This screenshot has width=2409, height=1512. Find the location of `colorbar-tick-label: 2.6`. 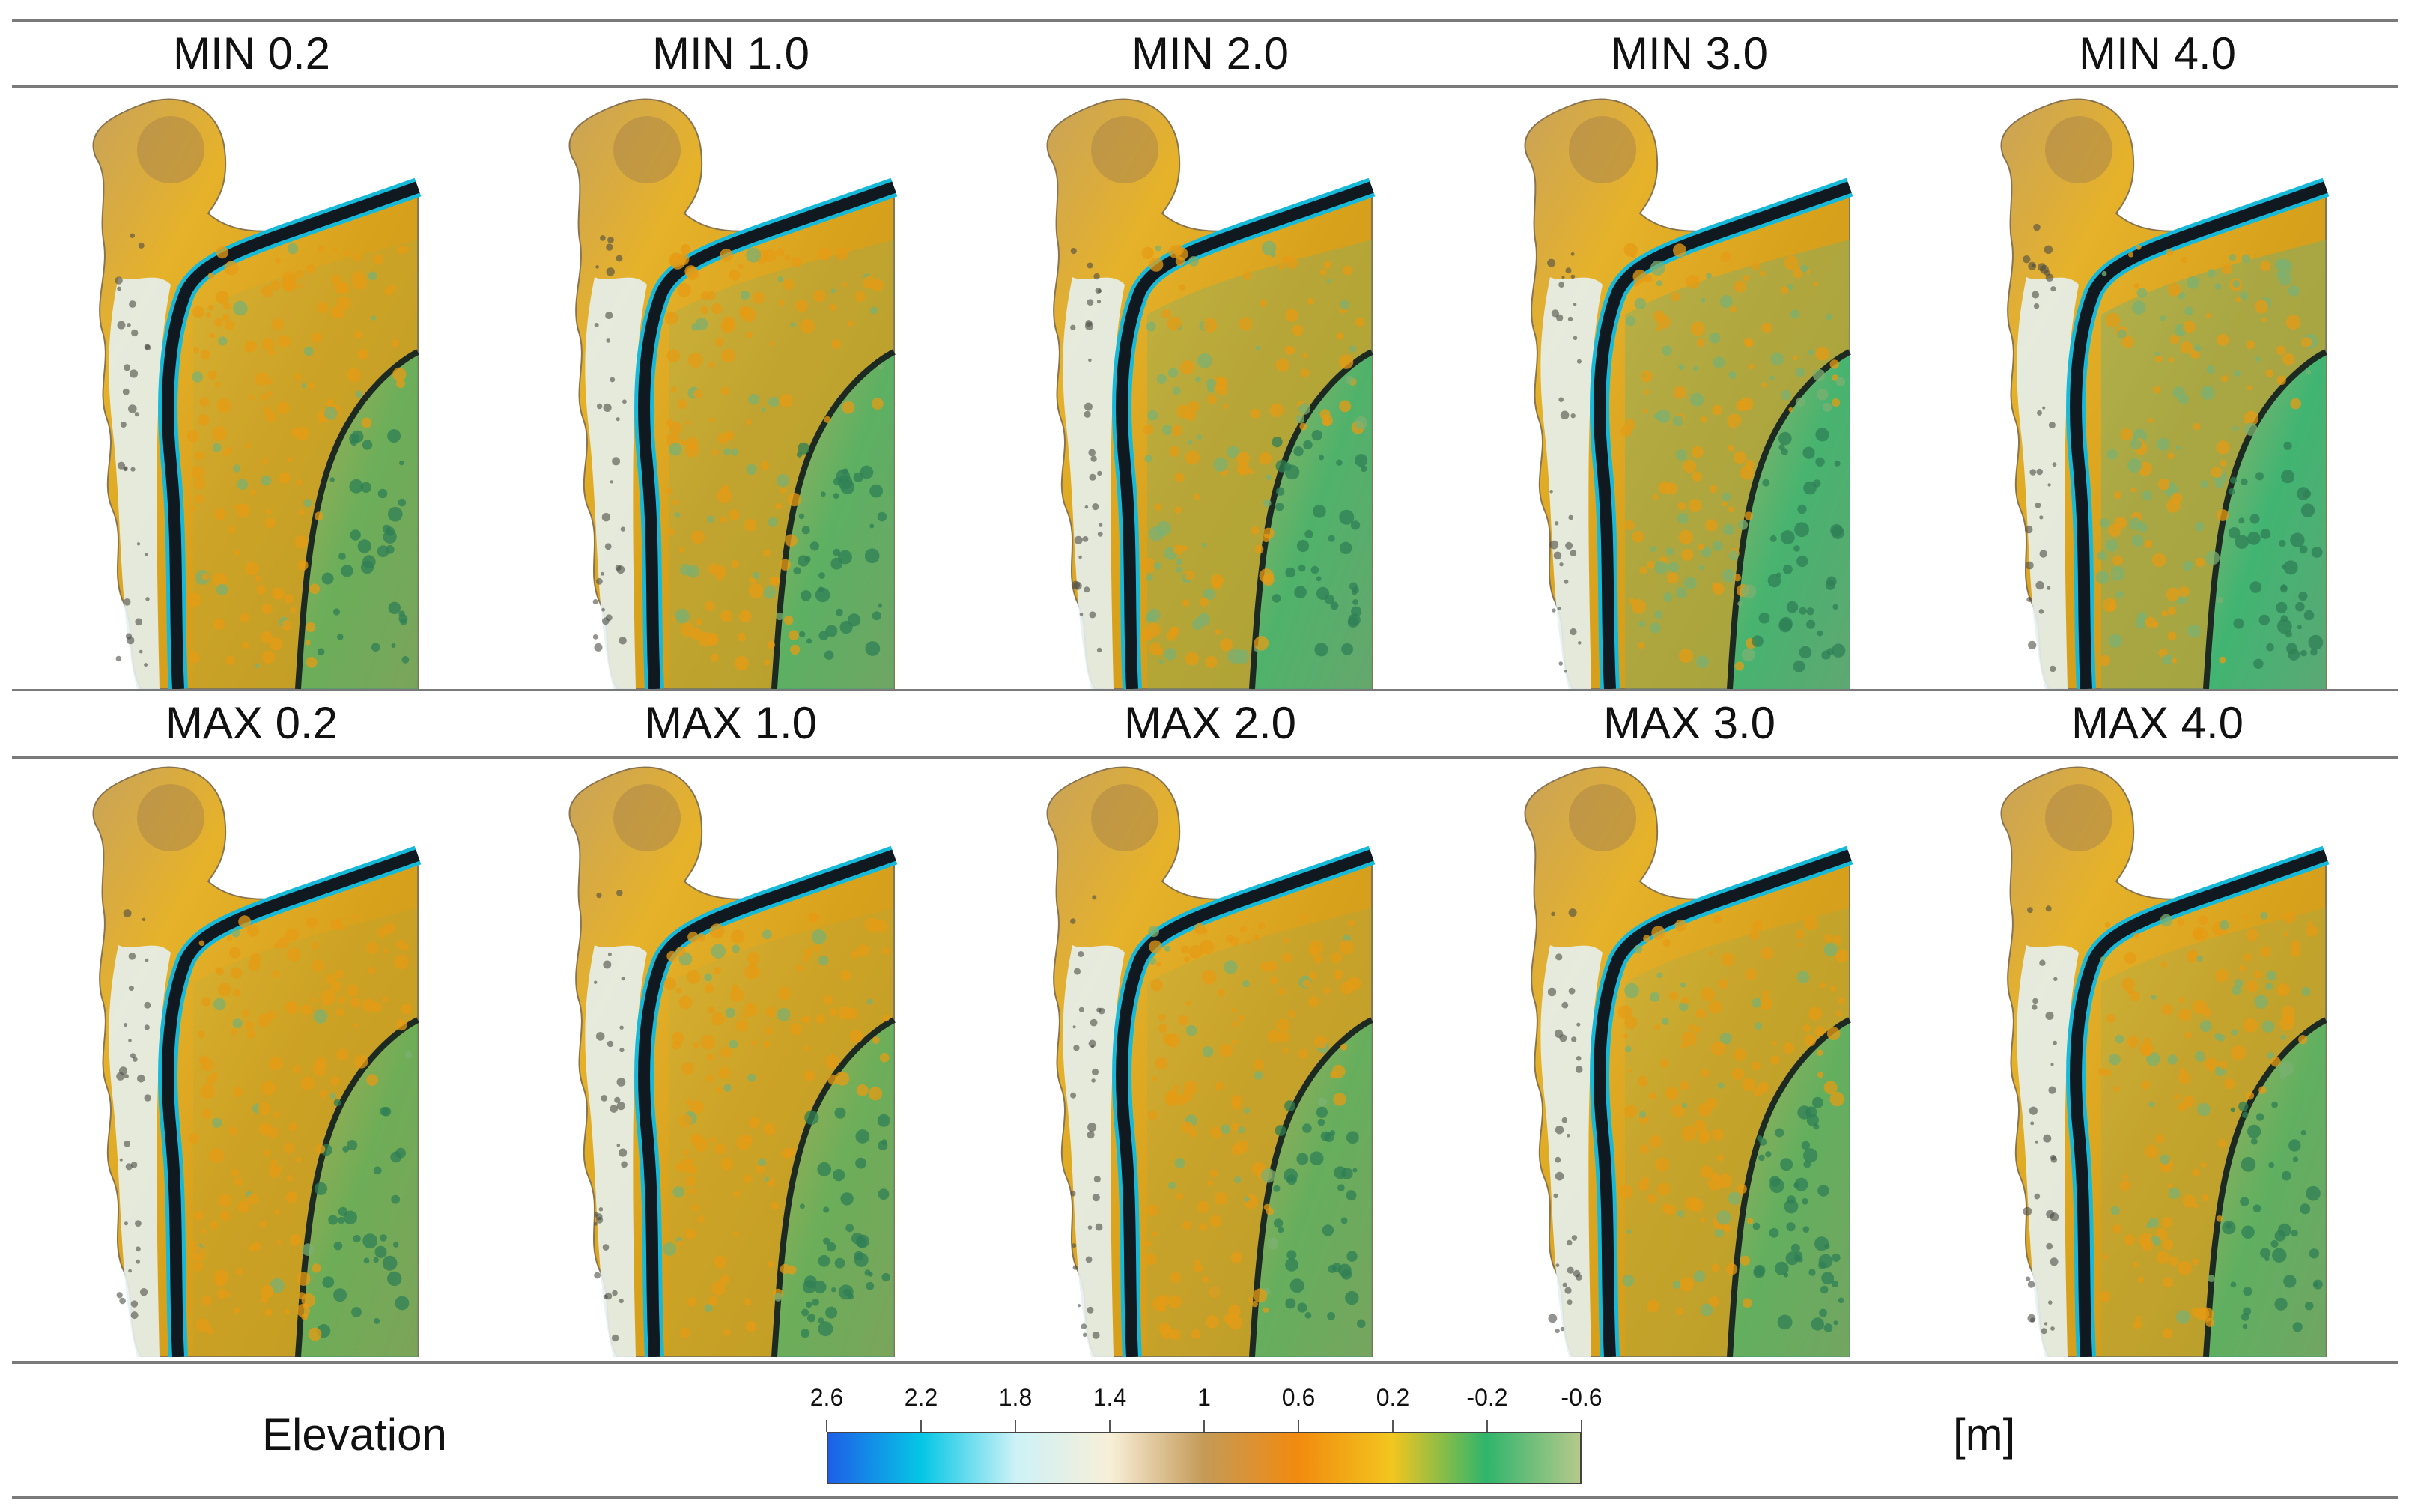

colorbar-tick-label: 2.6 is located at coordinates (826, 1397).